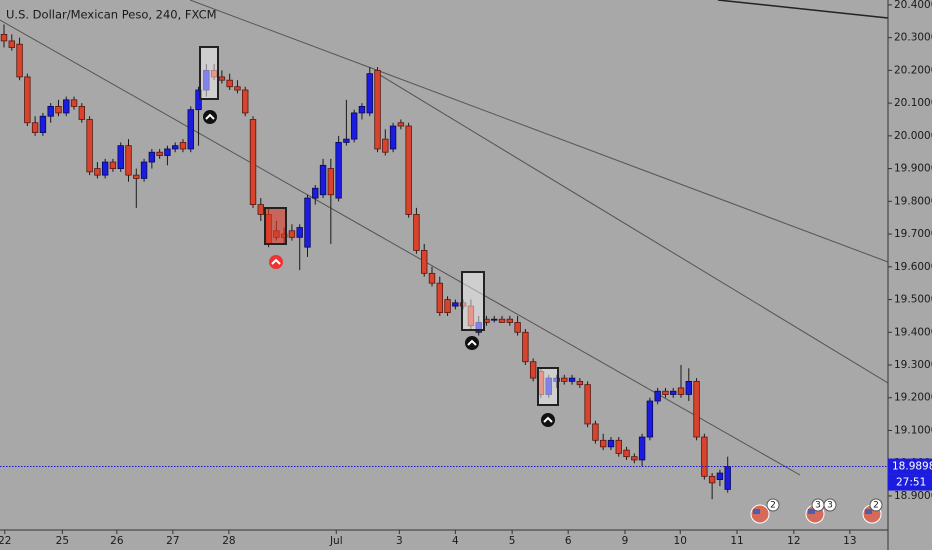  I want to click on x-tick-label: 22, so click(5, 541).